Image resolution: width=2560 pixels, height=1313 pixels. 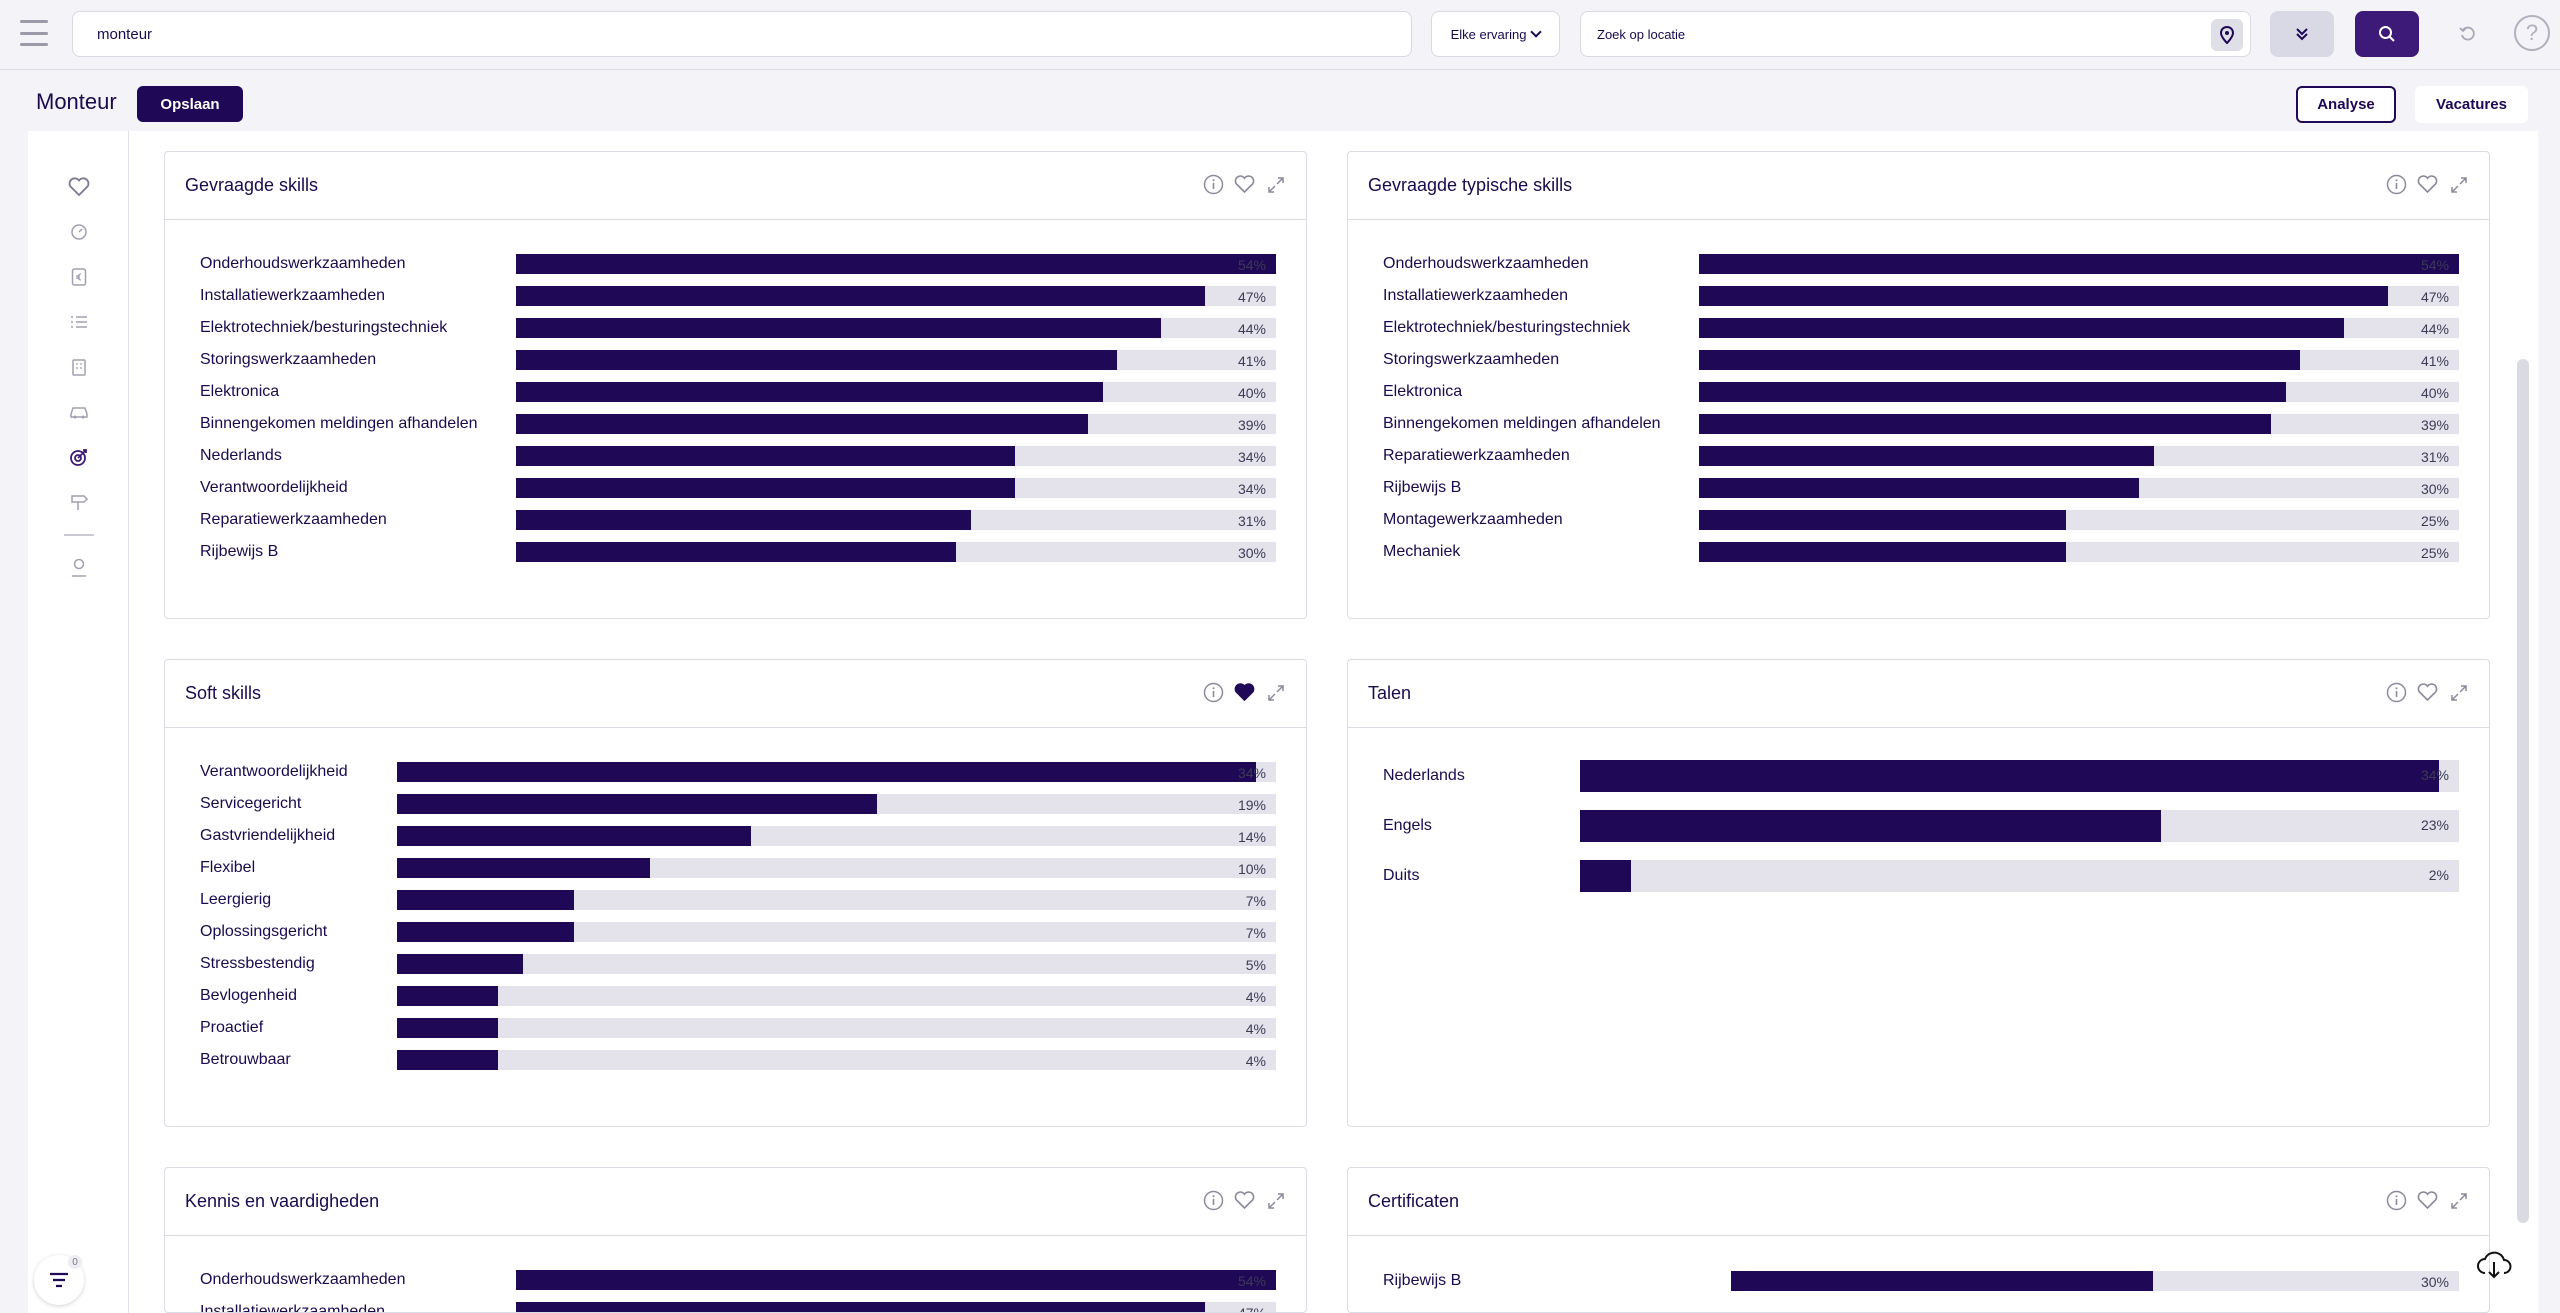 I want to click on bar-row: Verantwoordelijkheid 34%, so click(x=738, y=491).